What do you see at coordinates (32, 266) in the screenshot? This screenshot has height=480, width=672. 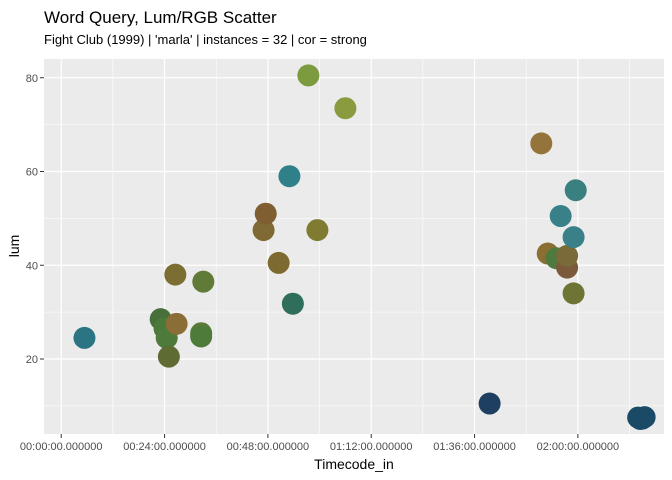 I see `y-tick-label: 40` at bounding box center [32, 266].